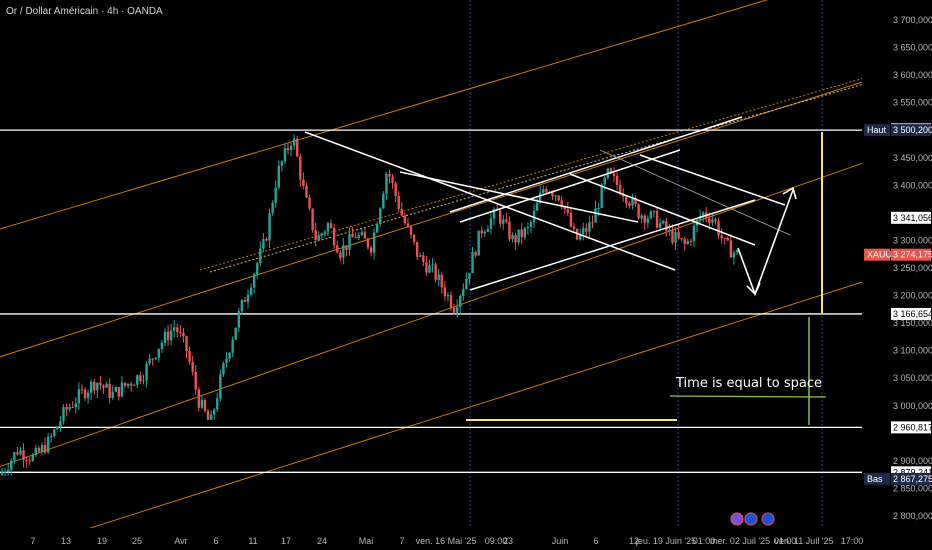 Image resolution: width=932 pixels, height=550 pixels. I want to click on x-tick-label: Juin, so click(560, 541).